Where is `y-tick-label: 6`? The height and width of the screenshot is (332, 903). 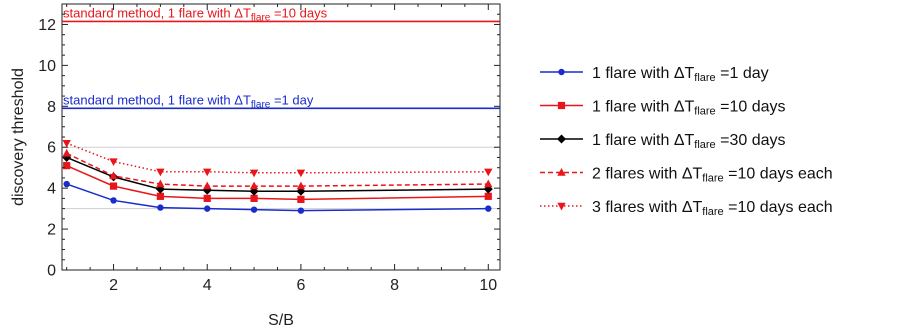 y-tick-label: 6 is located at coordinates (51, 148).